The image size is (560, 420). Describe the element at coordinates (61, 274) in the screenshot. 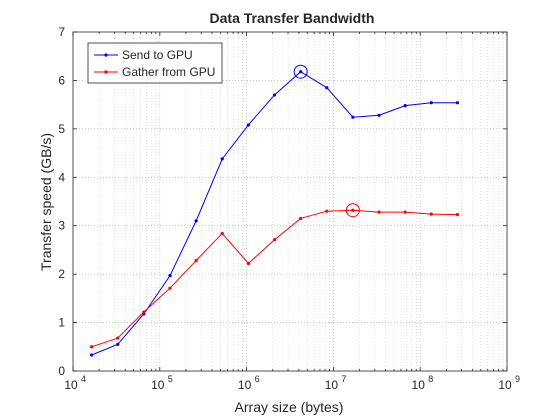

I see `y-tick-label: 2` at that location.